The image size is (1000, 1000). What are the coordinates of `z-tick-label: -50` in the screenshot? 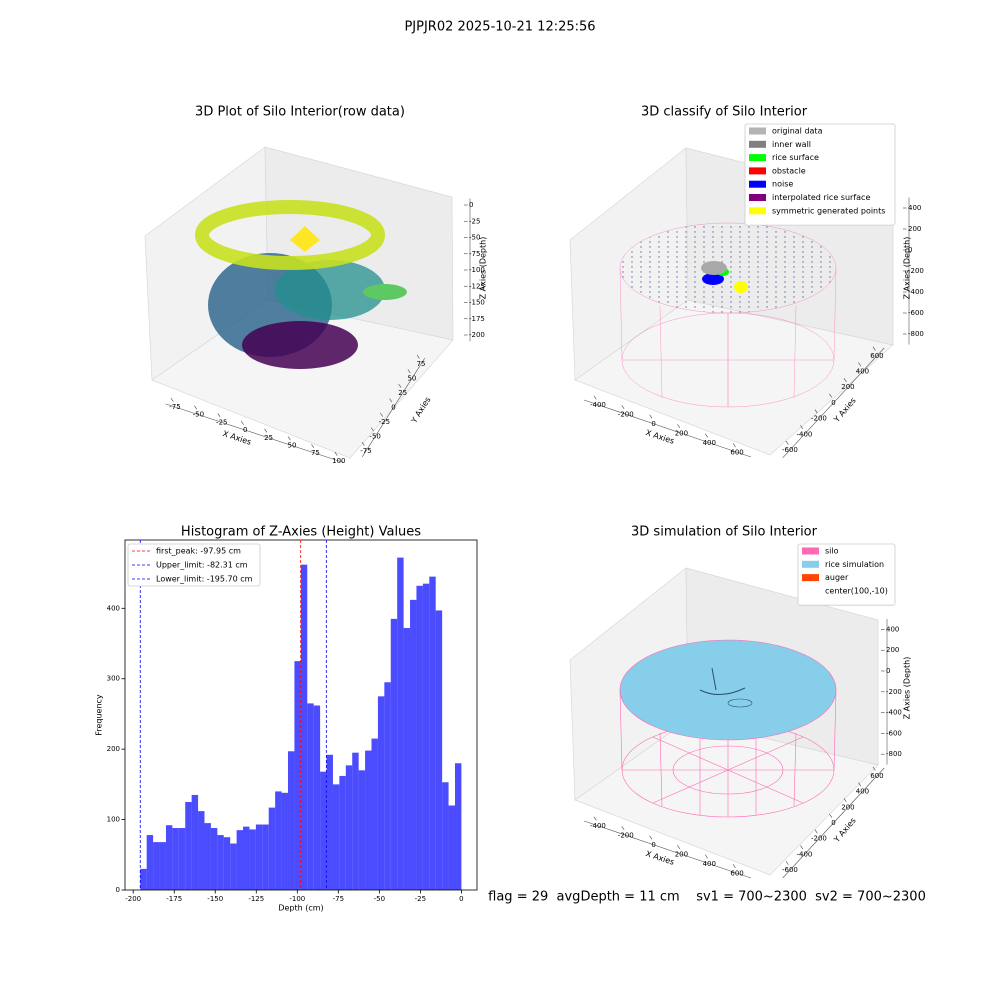 It's located at (474, 238).